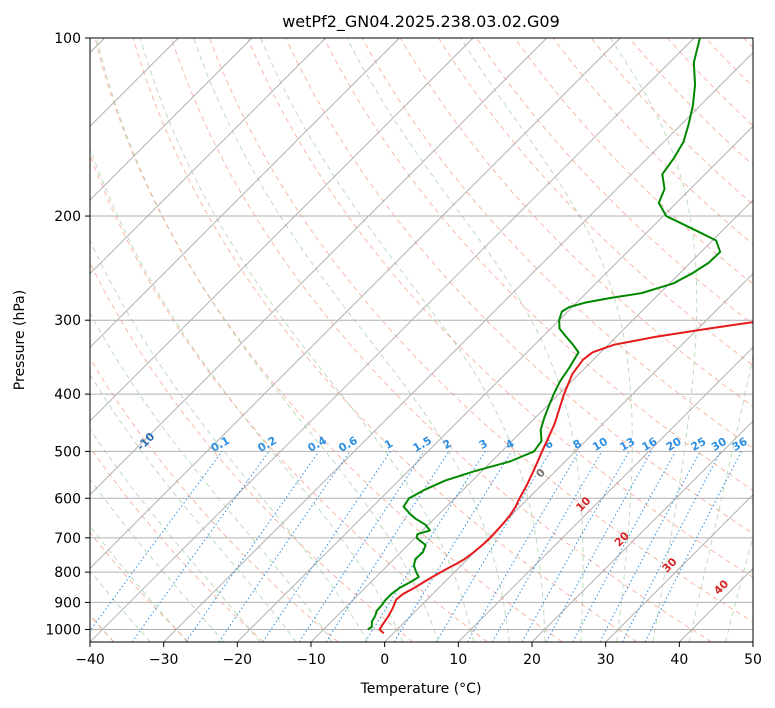  I want to click on x-tick-label: −20, so click(238, 660).